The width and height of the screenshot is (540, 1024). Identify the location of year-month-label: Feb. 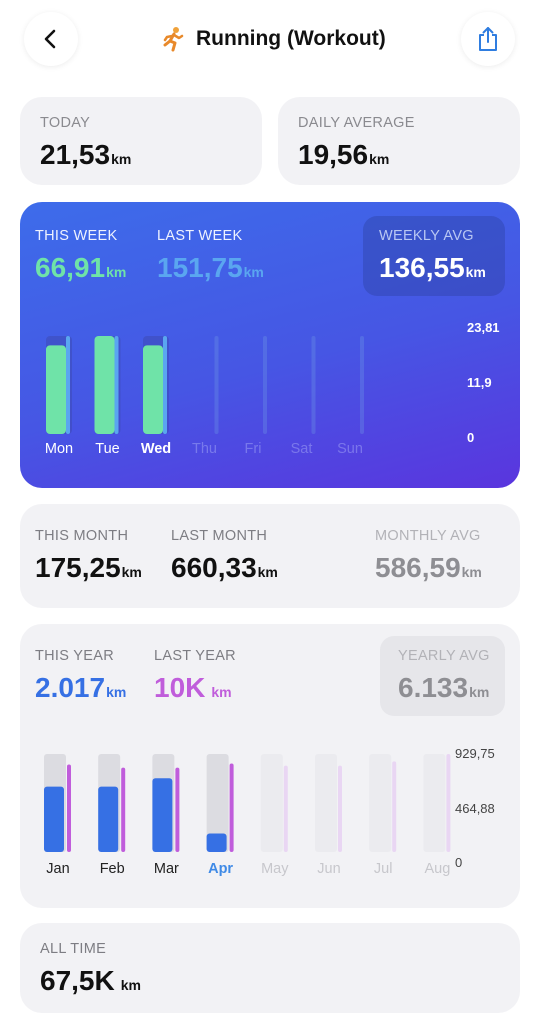
(112, 869).